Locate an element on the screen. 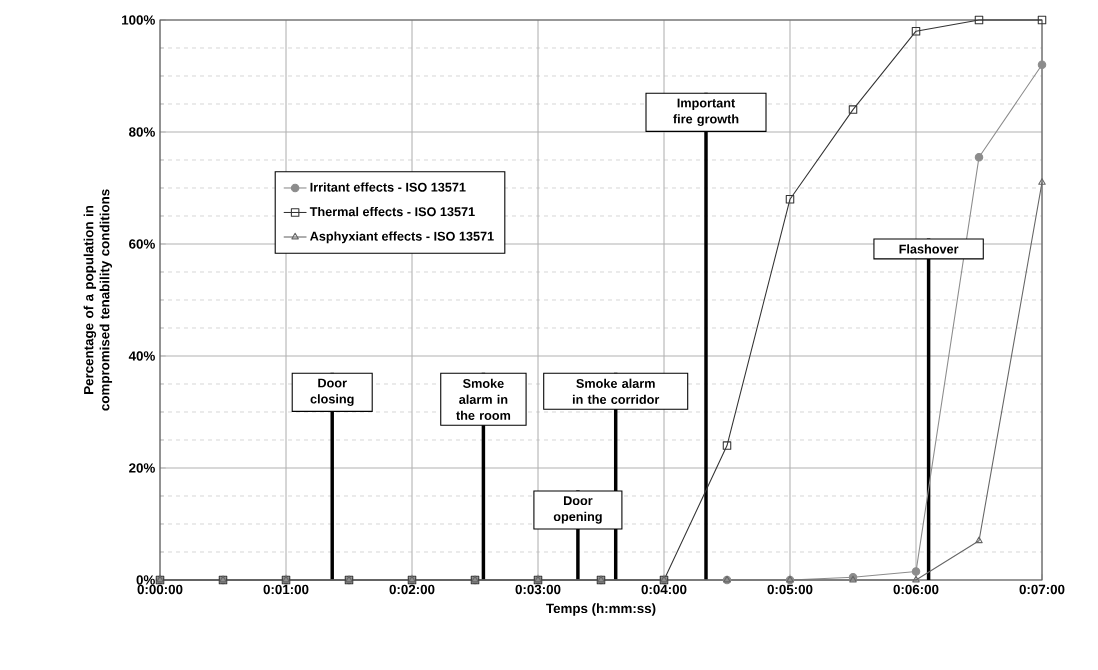 The width and height of the screenshot is (1098, 670). ref-line-label: Smoke alarm in the corridor is located at coordinates (616, 391).